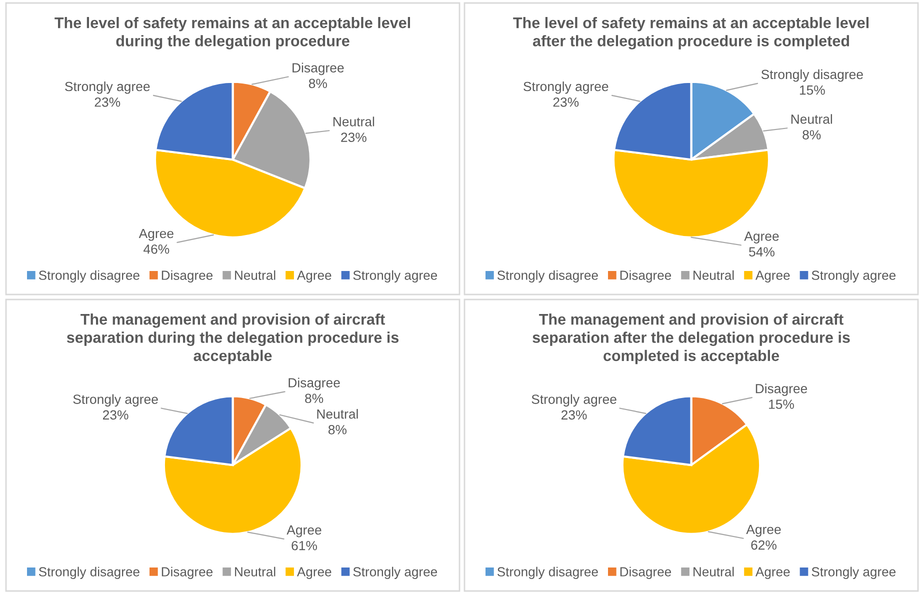 This screenshot has height=594, width=924. I want to click on chart-title: The management and provision of aircraft separation during the delegation procedure is acceptable, so click(232, 339).